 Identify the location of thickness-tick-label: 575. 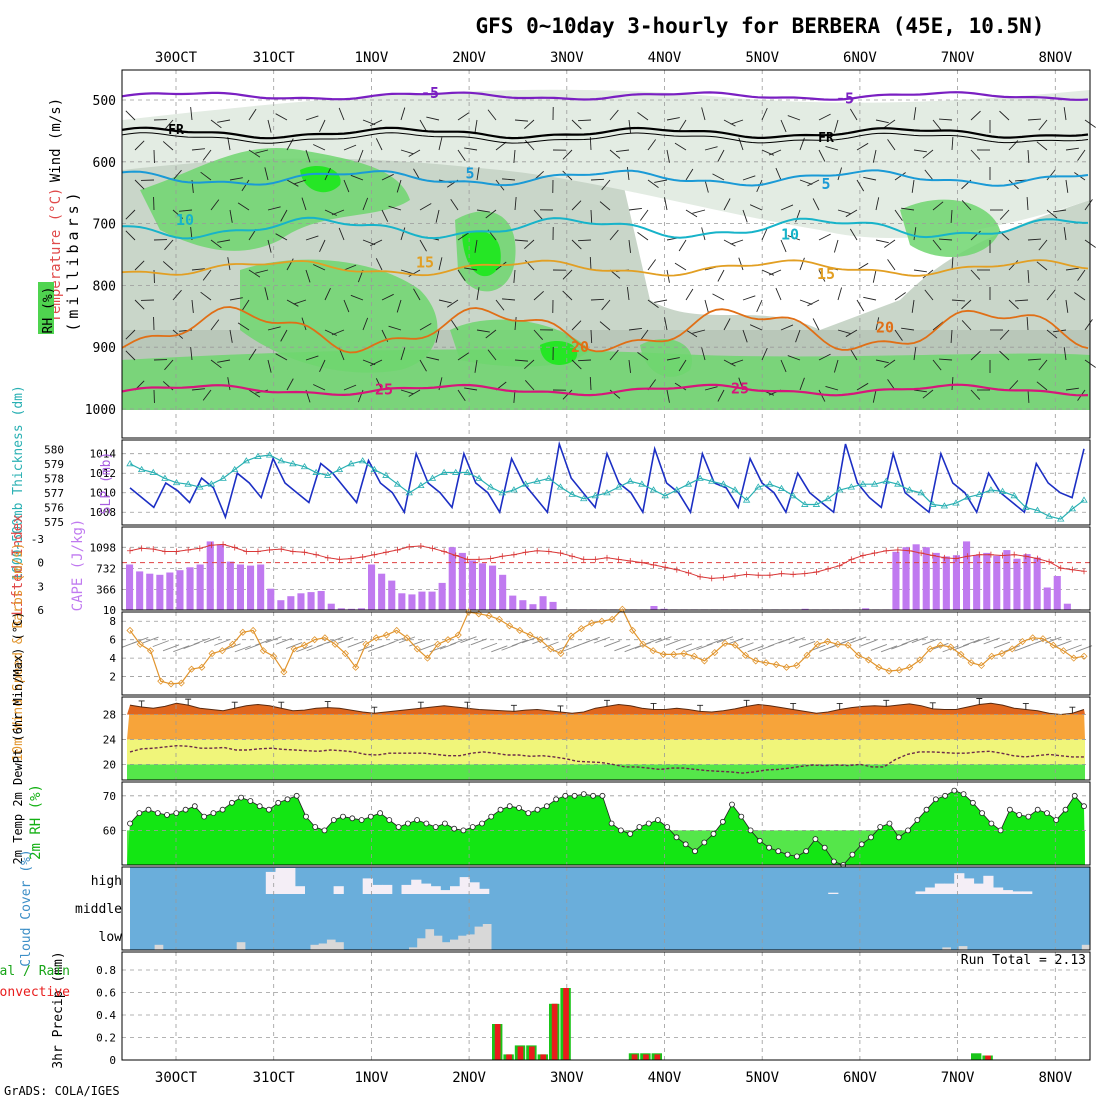
(54, 522).